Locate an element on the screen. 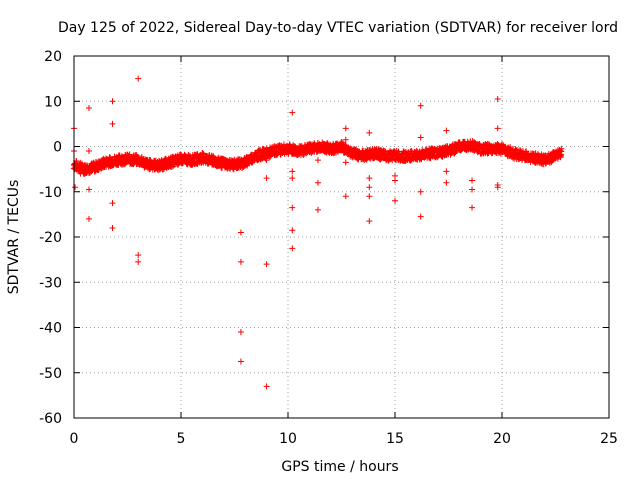  x-tick-label: 10 is located at coordinates (288, 439).